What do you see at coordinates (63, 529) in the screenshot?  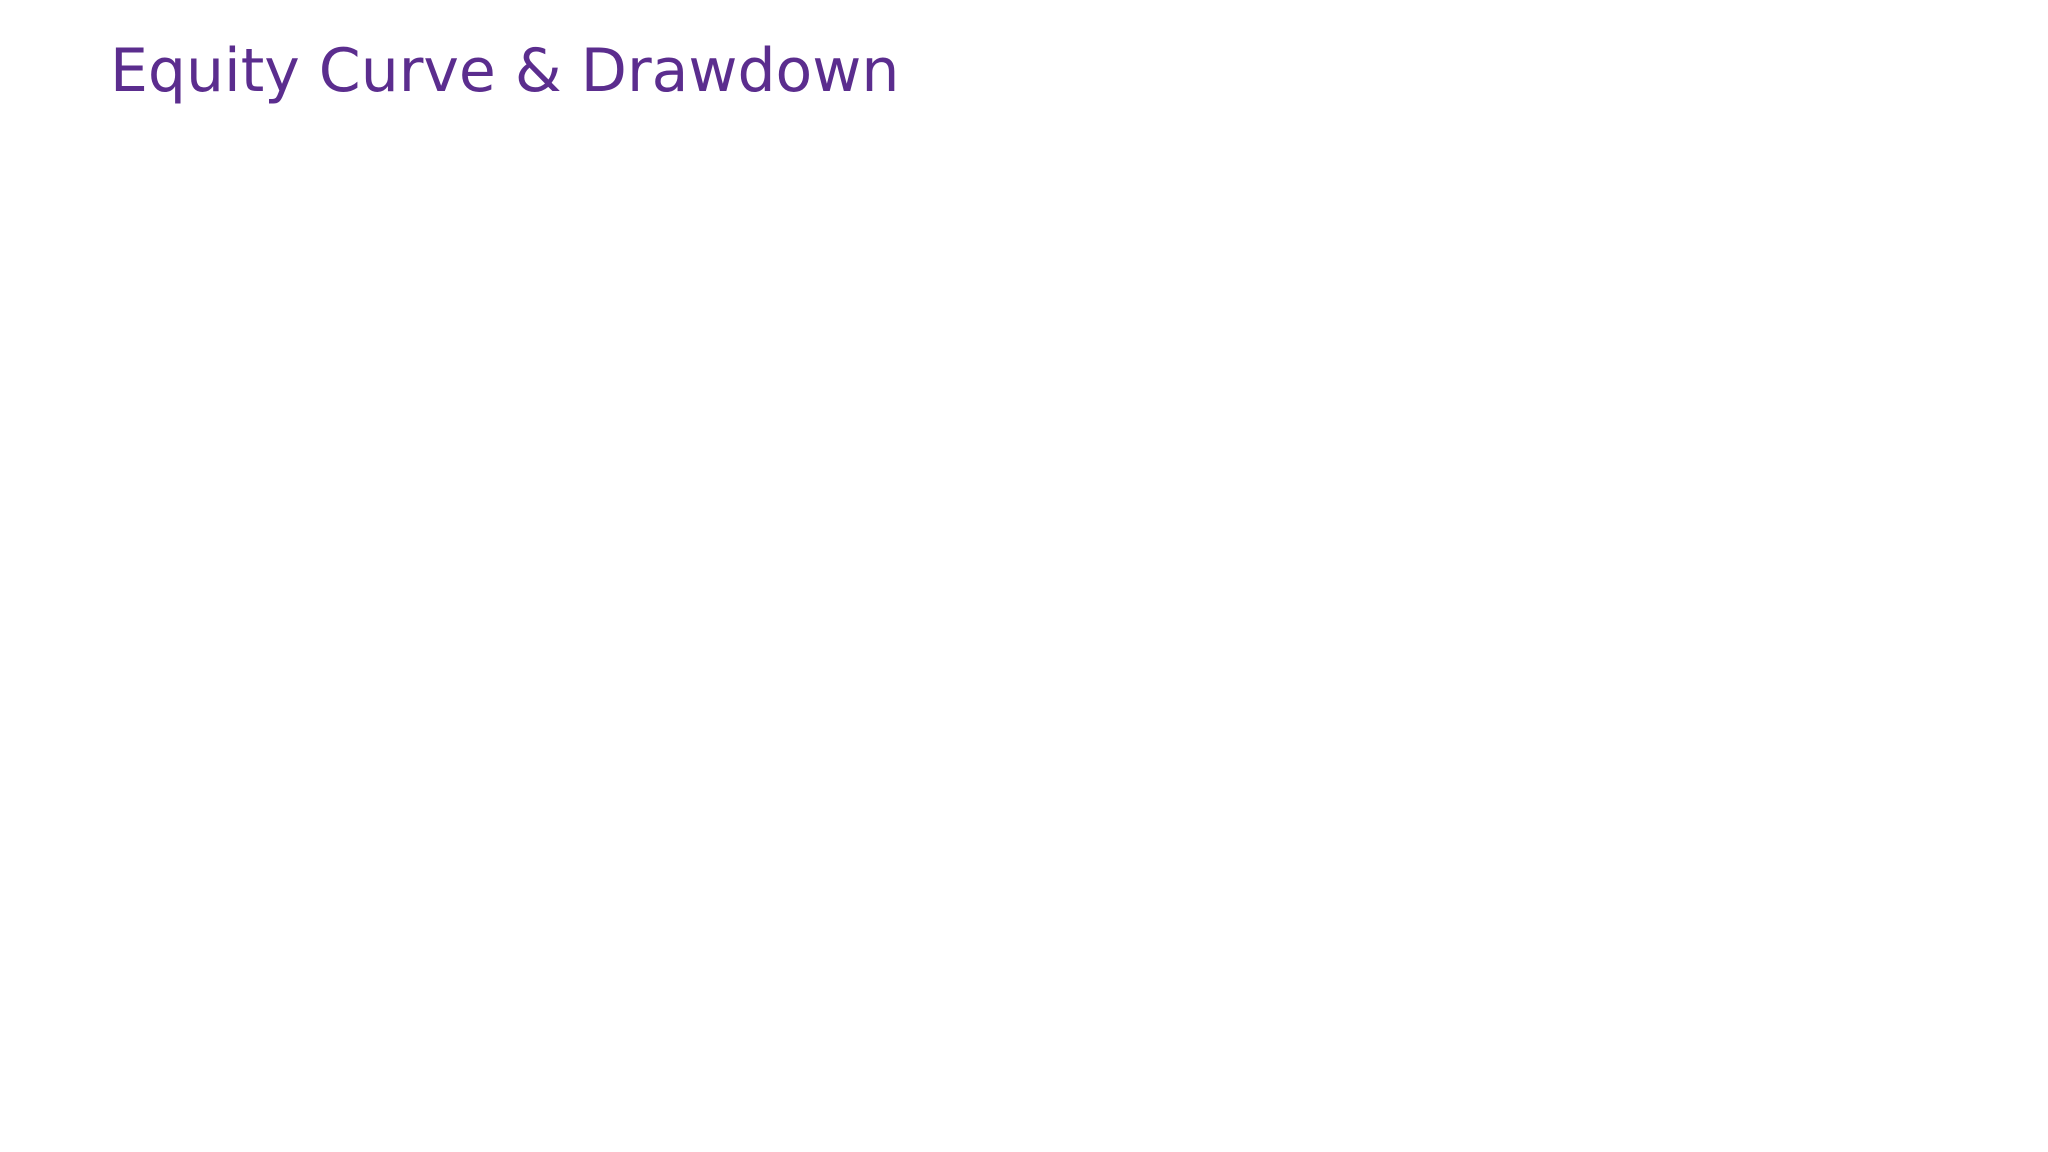 I see `y-tick-label: 100k` at bounding box center [63, 529].